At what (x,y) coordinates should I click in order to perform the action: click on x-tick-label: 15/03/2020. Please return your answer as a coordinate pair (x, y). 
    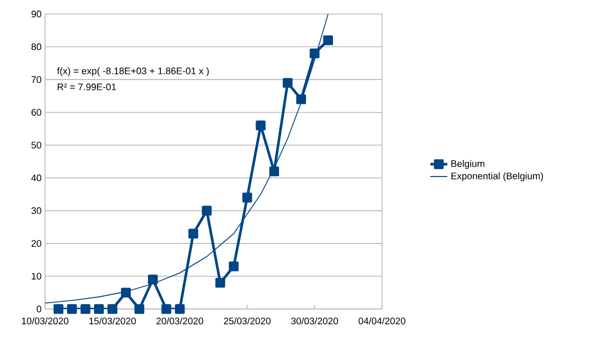
    Looking at the image, I should click on (112, 320).